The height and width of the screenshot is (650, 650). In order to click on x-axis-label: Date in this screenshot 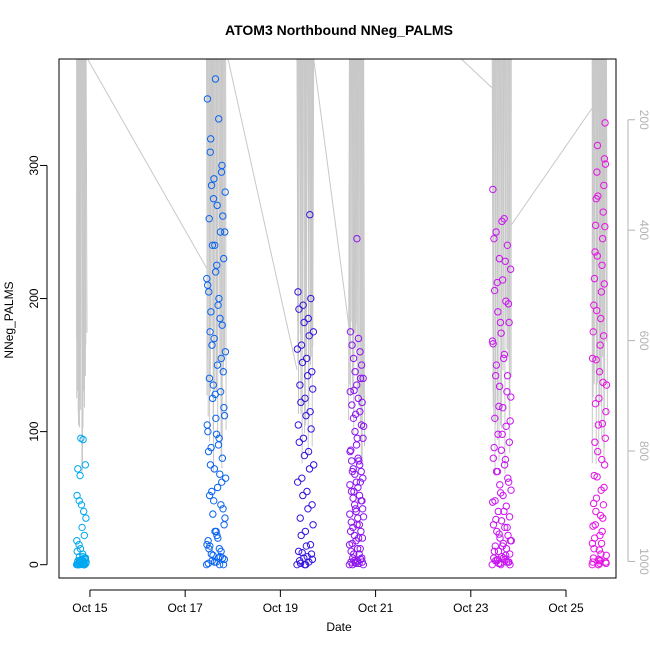, I will do `click(339, 627)`.